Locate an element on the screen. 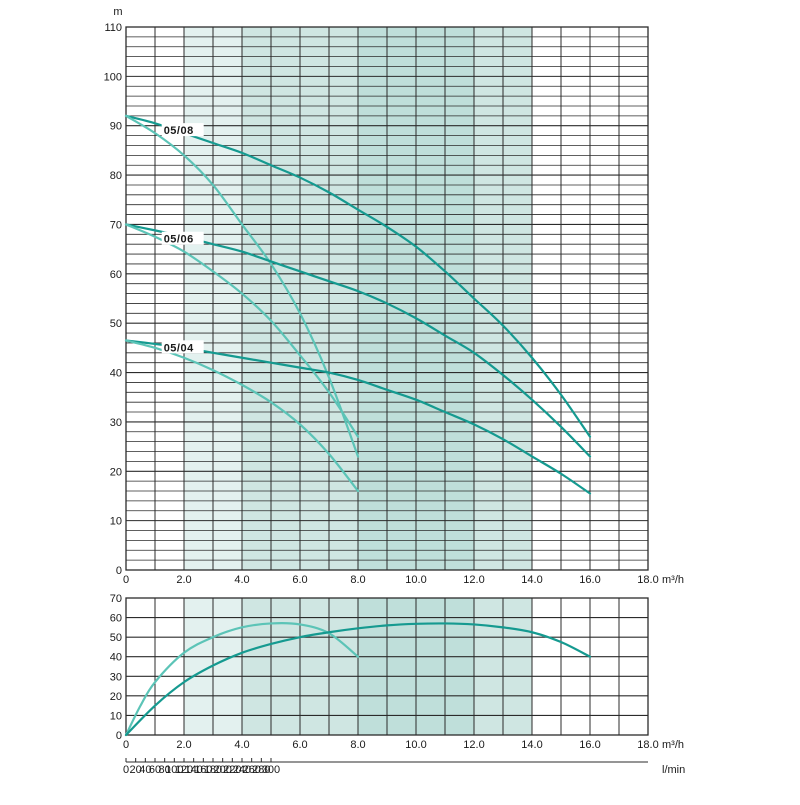 This screenshot has width=800, height=805. plot-frame is located at coordinates (387, 666).